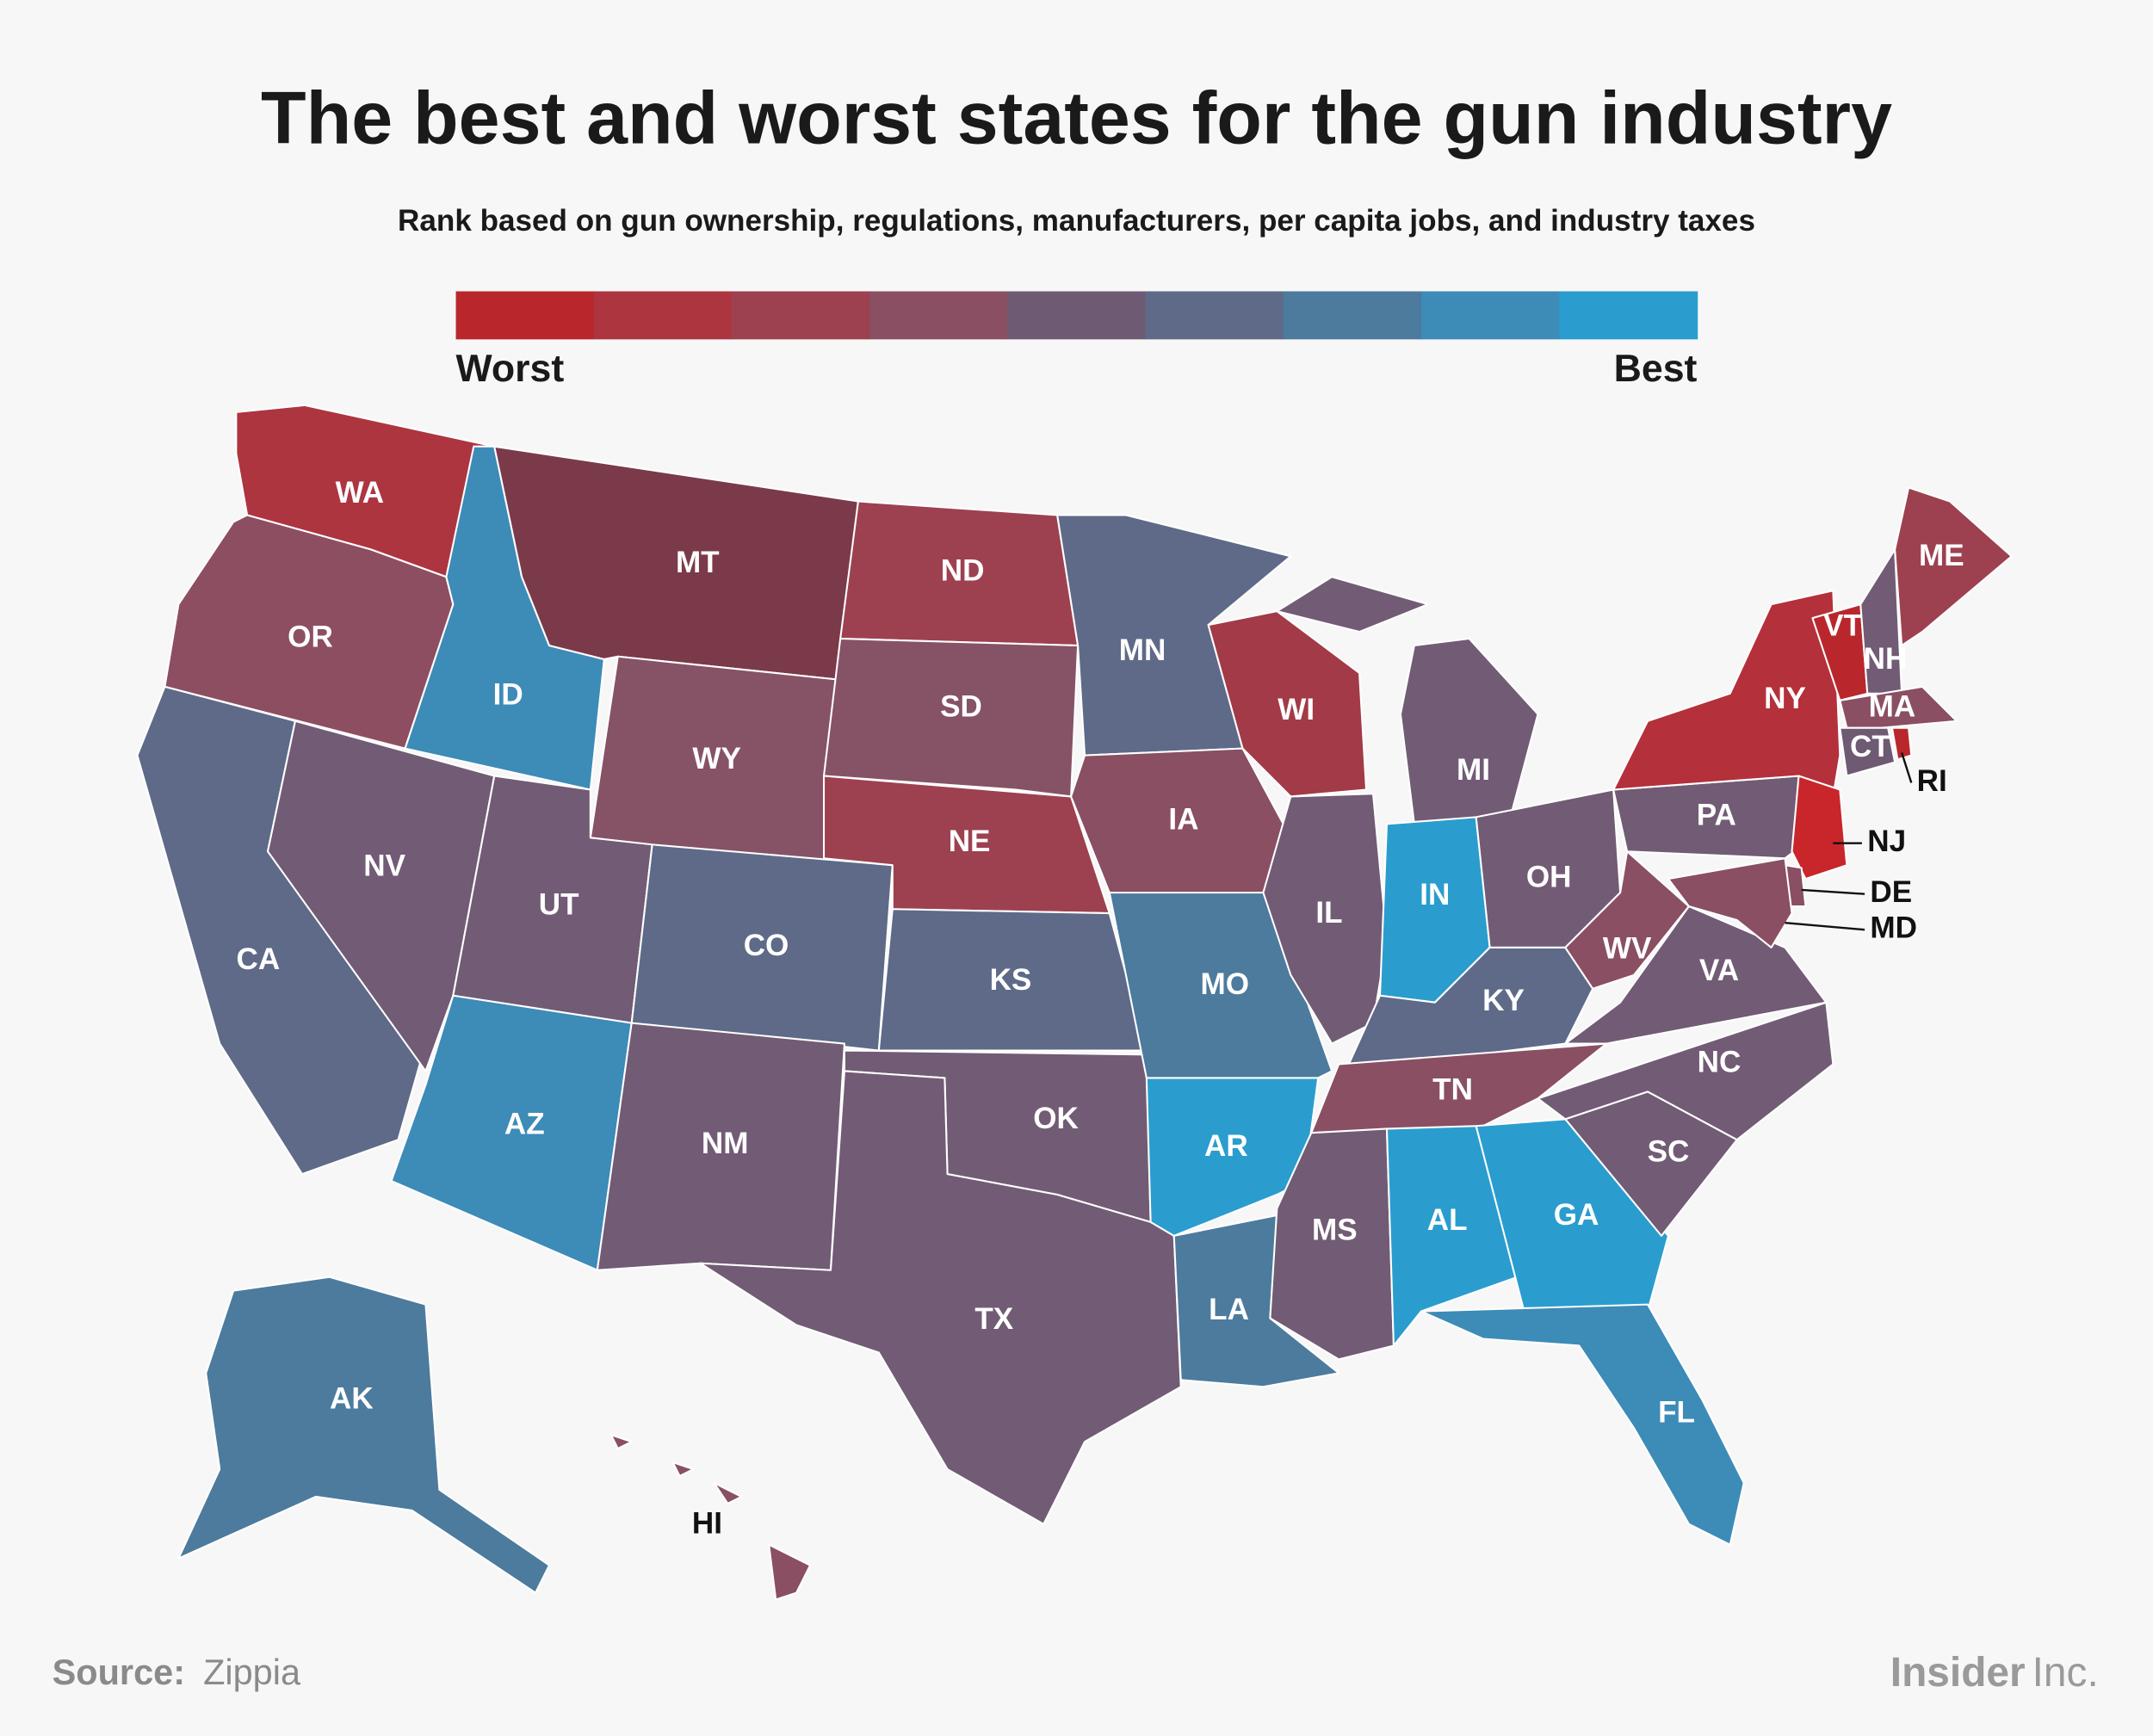  Describe the element at coordinates (252, 1672) in the screenshot. I see `source: Zippia` at that location.